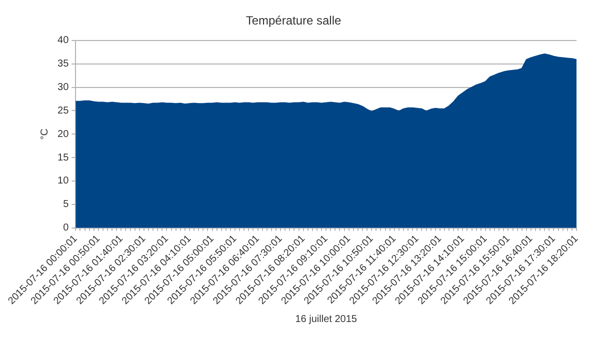 Image resolution: width=595 pixels, height=337 pixels. Describe the element at coordinates (44, 134) in the screenshot. I see `y-axis-title: °C` at that location.